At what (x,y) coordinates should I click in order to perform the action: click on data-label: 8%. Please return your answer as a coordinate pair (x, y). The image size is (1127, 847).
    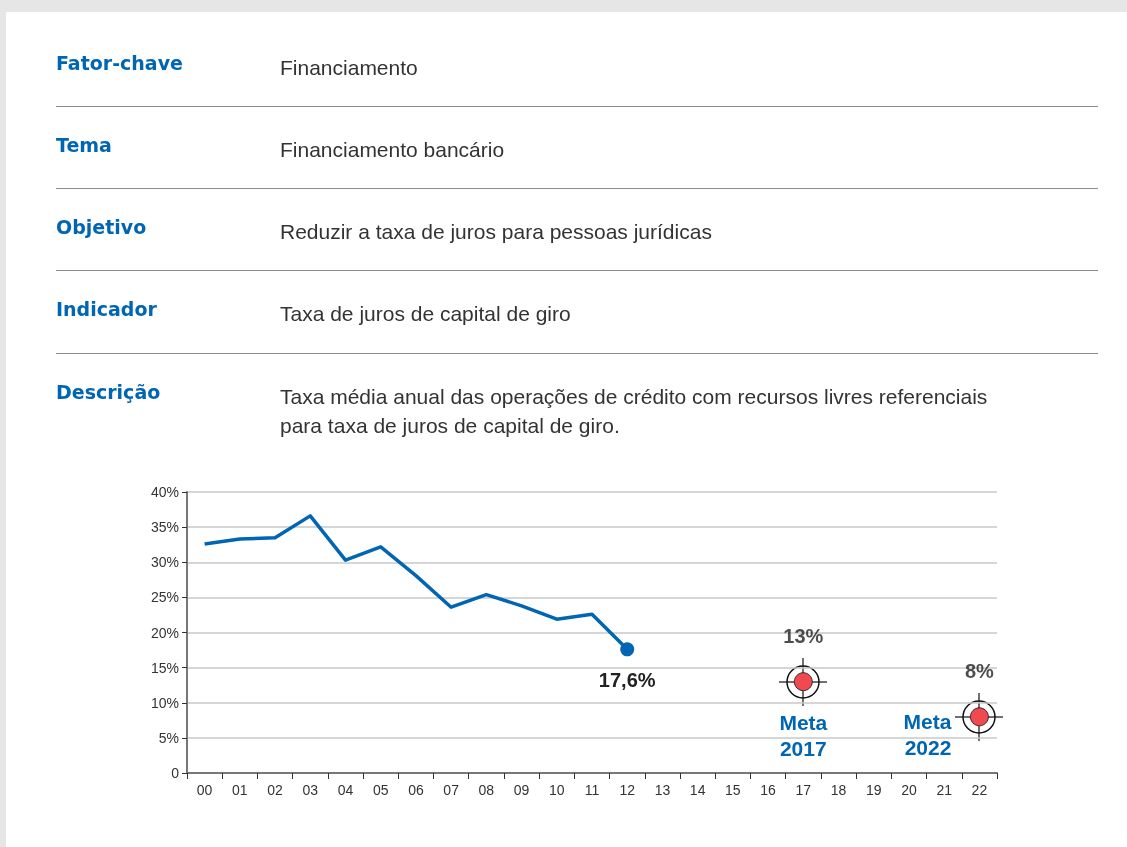
    Looking at the image, I should click on (979, 671).